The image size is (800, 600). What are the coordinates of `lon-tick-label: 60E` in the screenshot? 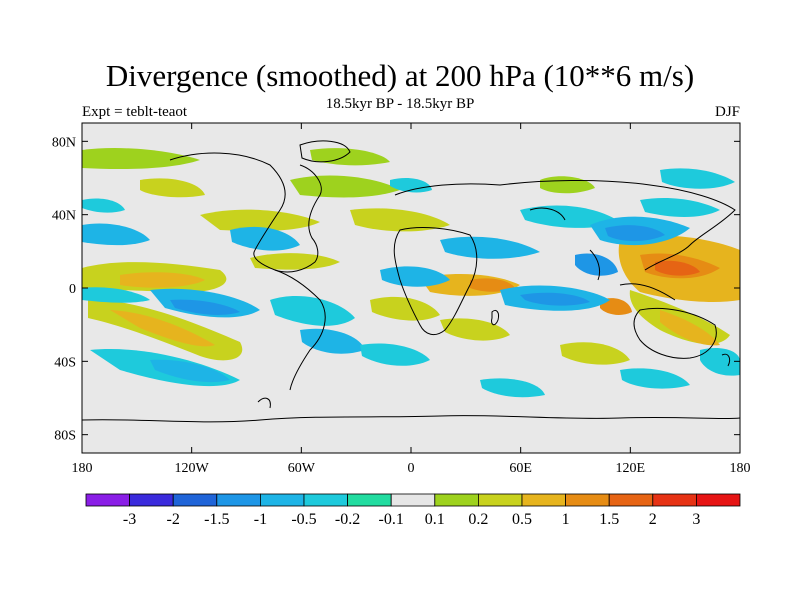 It's located at (520, 468).